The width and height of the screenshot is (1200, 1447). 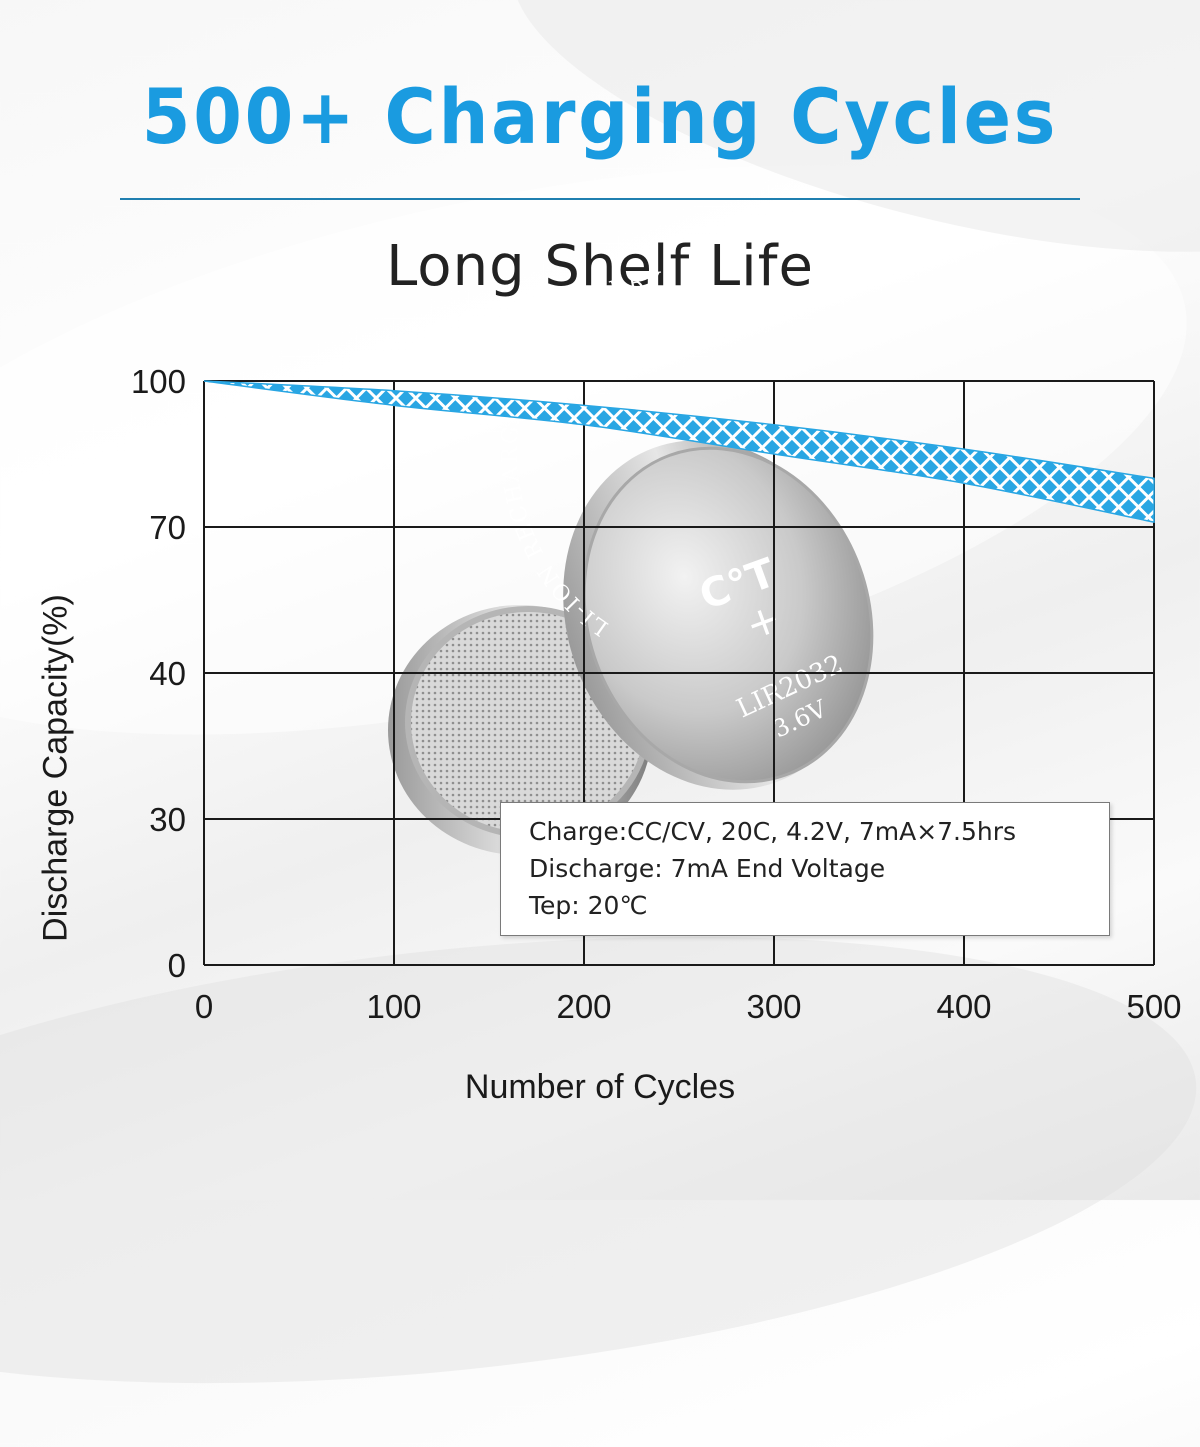 What do you see at coordinates (177, 965) in the screenshot?
I see `y-tick-label: 0` at bounding box center [177, 965].